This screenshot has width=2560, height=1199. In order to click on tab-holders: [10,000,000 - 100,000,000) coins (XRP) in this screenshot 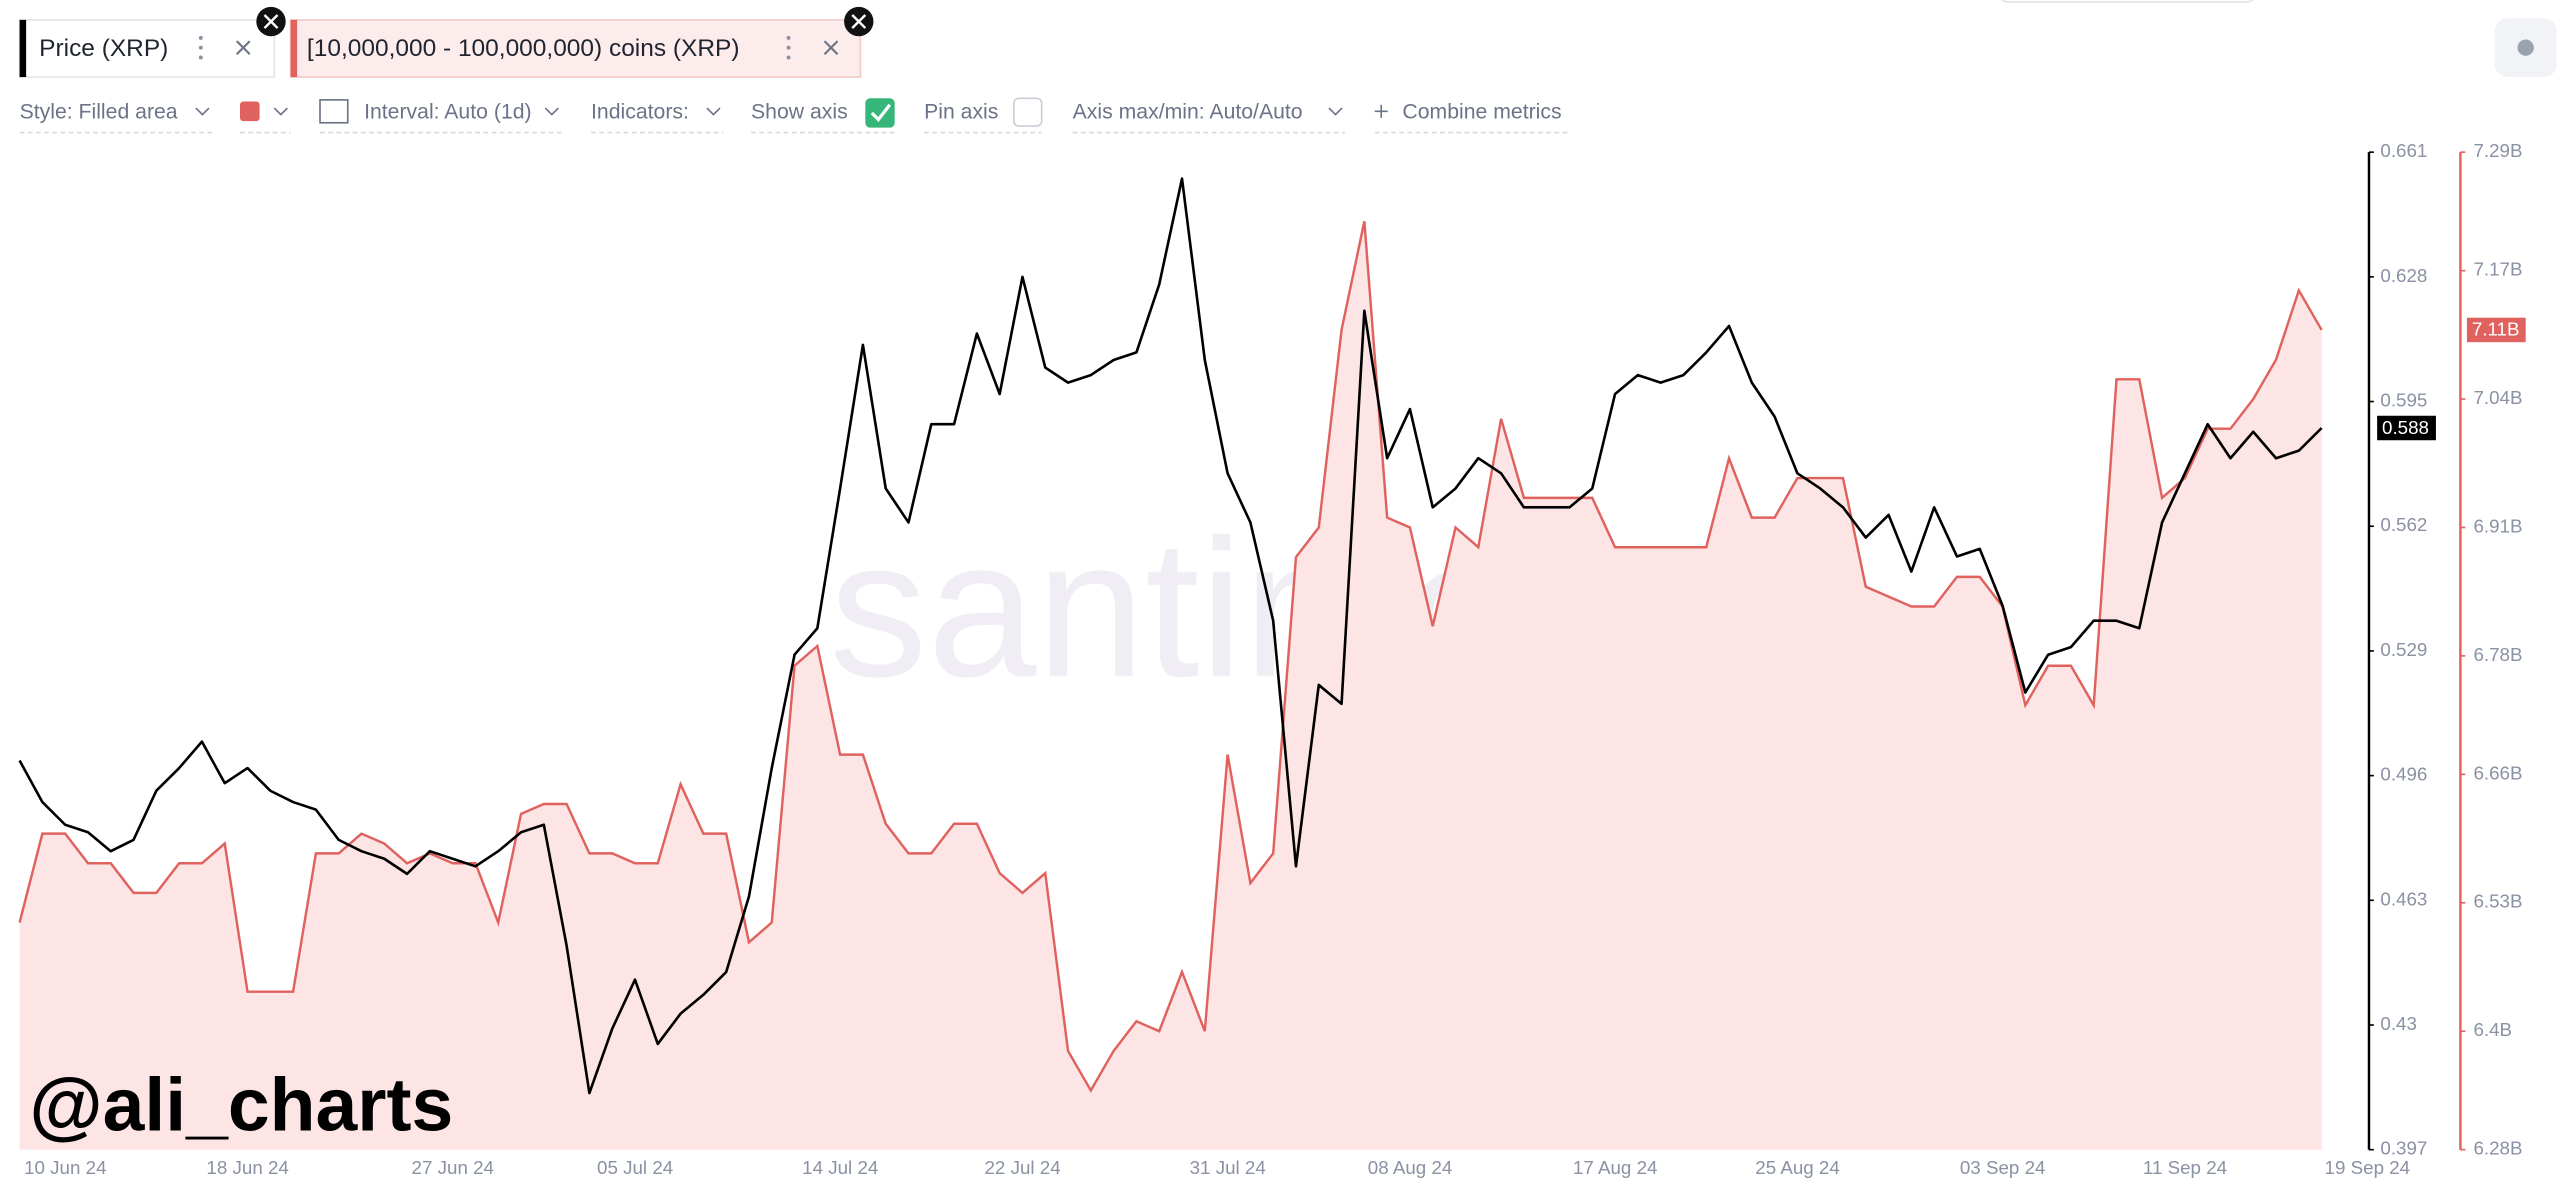, I will do `click(581, 42)`.